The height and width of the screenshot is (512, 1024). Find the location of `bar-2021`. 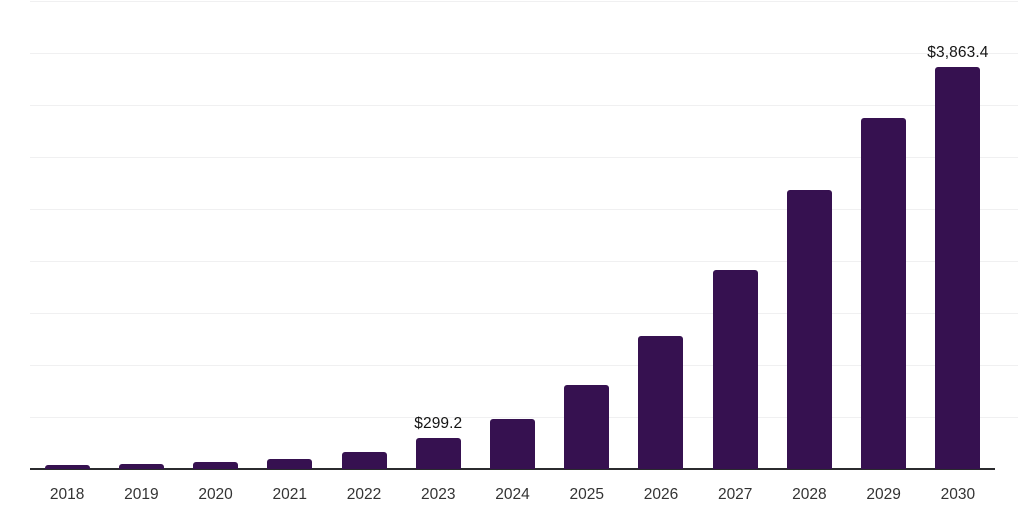

bar-2021 is located at coordinates (290, 463).